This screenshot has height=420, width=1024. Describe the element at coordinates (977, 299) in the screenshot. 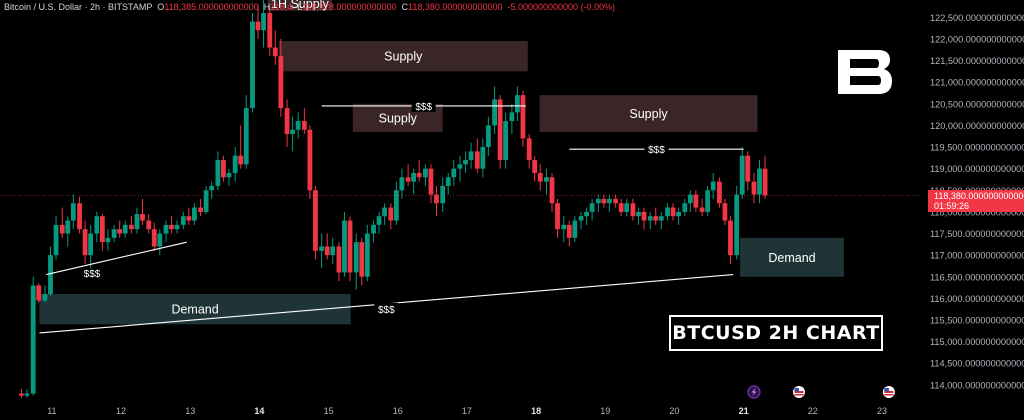

I see `price-tick-label: 116,000.000000000000` at that location.